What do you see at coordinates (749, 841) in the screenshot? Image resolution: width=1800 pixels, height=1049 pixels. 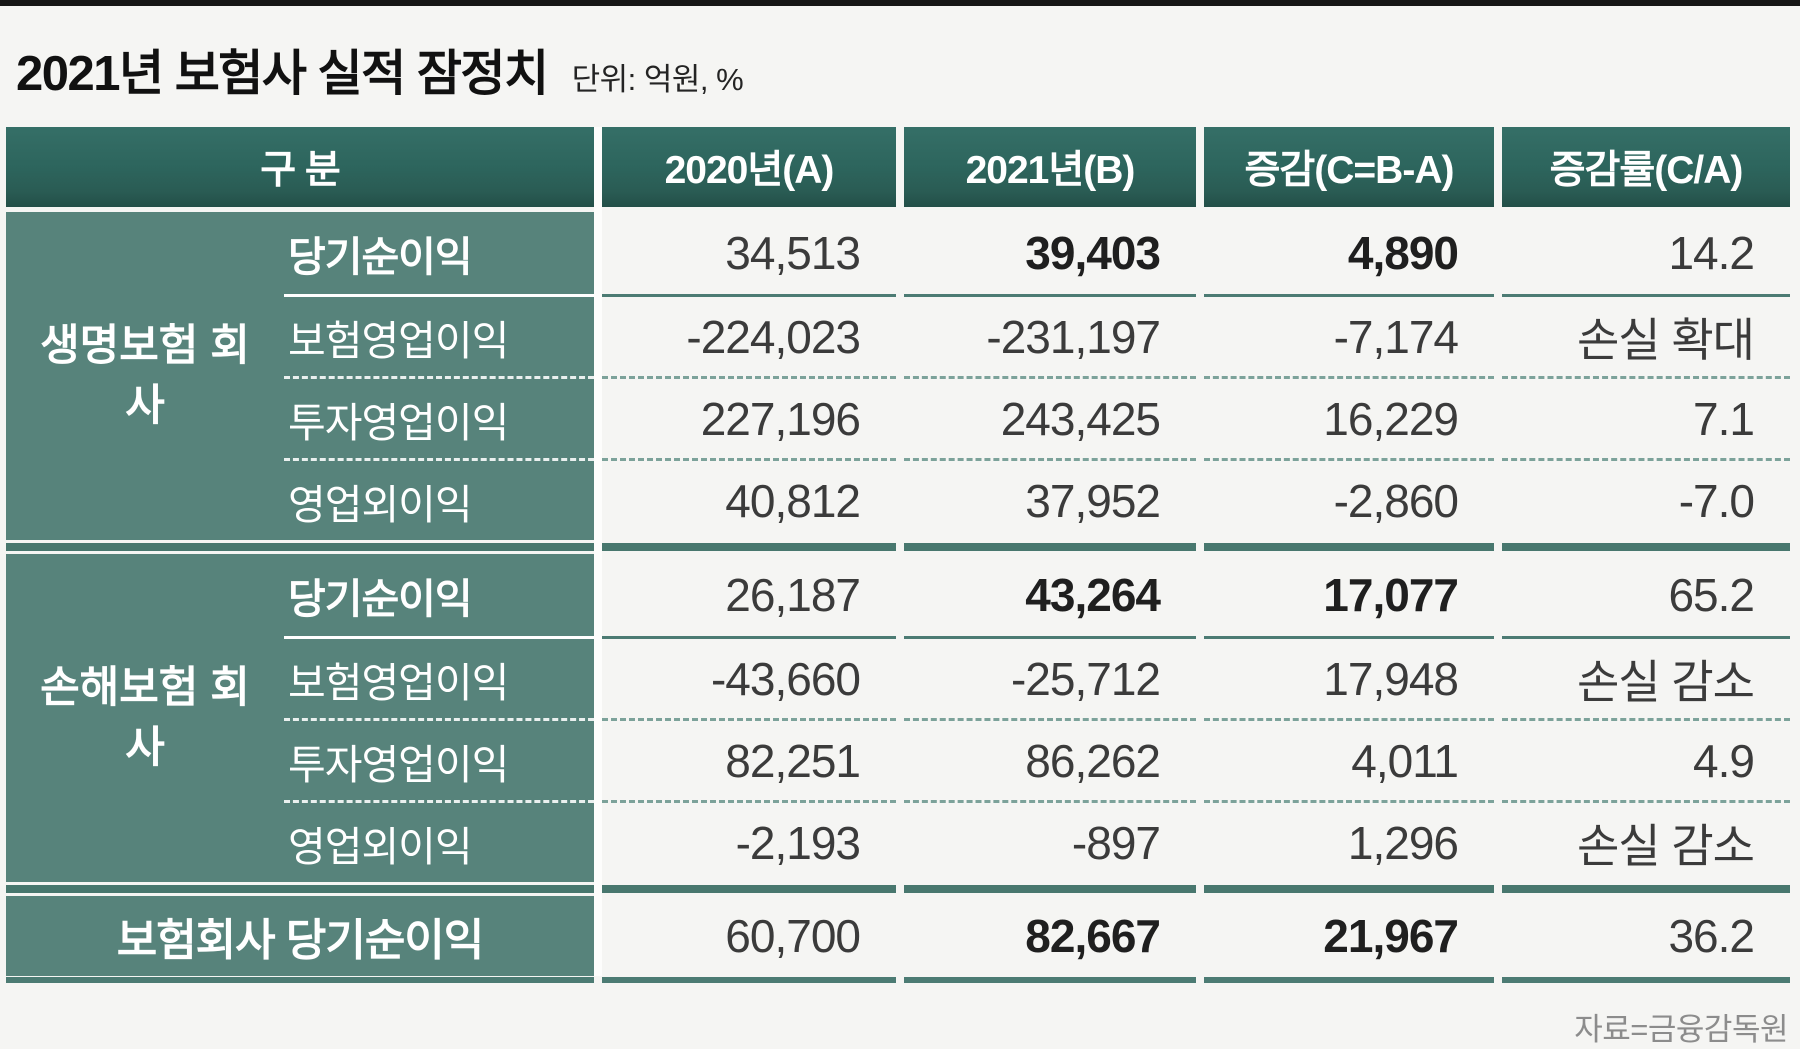 I see `cell-2020: -2,193` at bounding box center [749, 841].